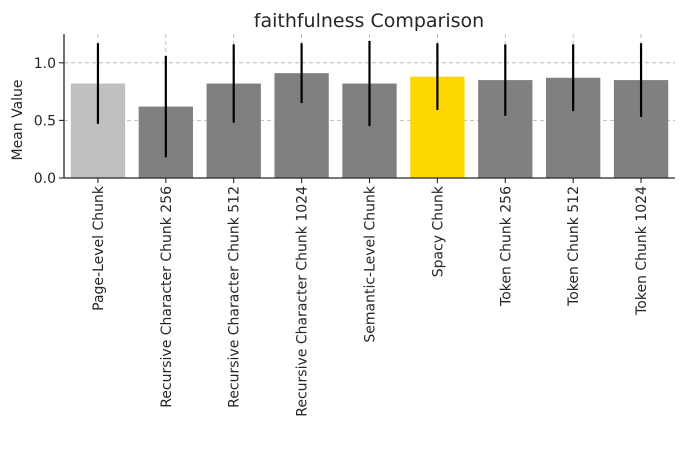 Image resolution: width=691 pixels, height=467 pixels. What do you see at coordinates (574, 246) in the screenshot?
I see `x-tick-label: Token Chunk 512` at bounding box center [574, 246].